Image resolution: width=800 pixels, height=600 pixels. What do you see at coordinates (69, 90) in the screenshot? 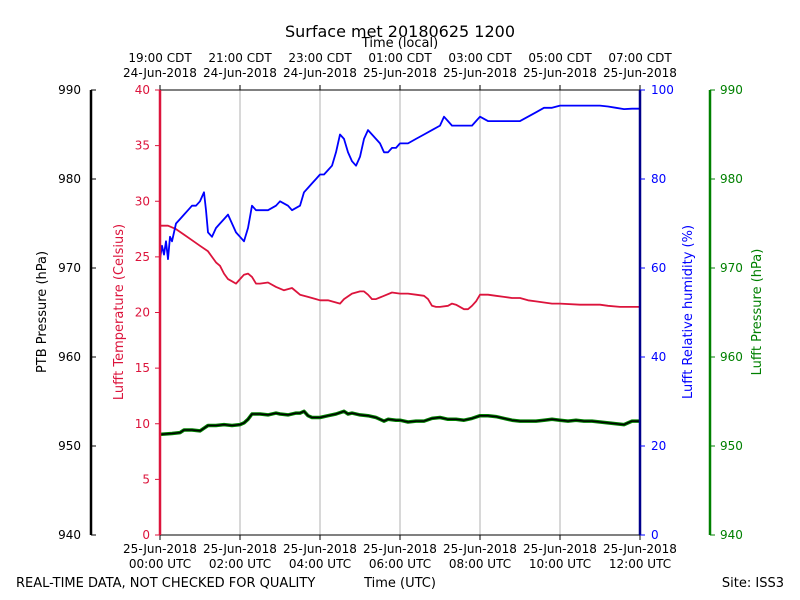
I see `ptb-pressure-tick-label: 990` at bounding box center [69, 90].